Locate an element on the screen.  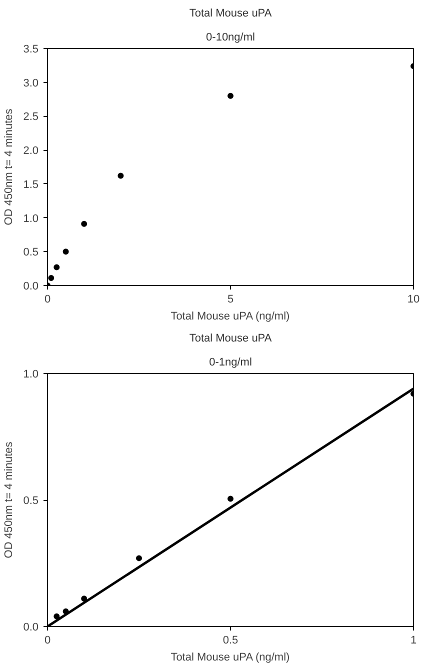
x-tick-label: 5 is located at coordinates (230, 300).